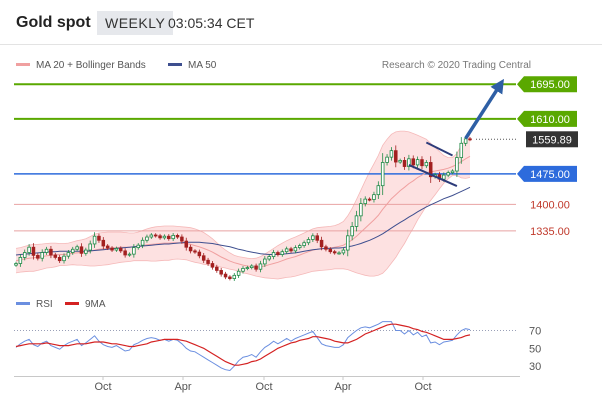 Image resolution: width=602 pixels, height=413 pixels. What do you see at coordinates (243, 221) in the screenshot?
I see `ma50-line` at bounding box center [243, 221].